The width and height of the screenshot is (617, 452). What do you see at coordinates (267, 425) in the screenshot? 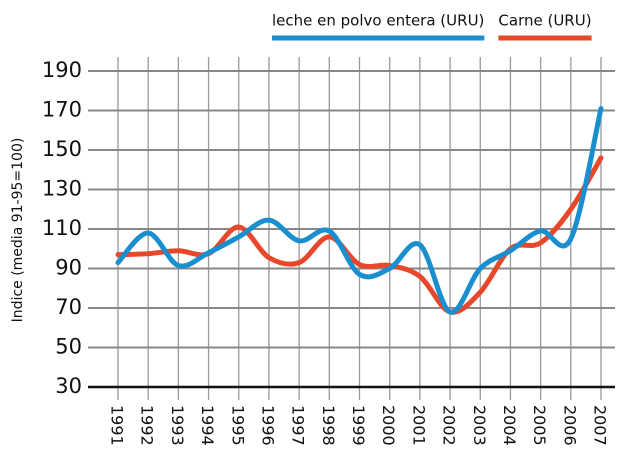
I see `x-tick-label: 1996` at bounding box center [267, 425].